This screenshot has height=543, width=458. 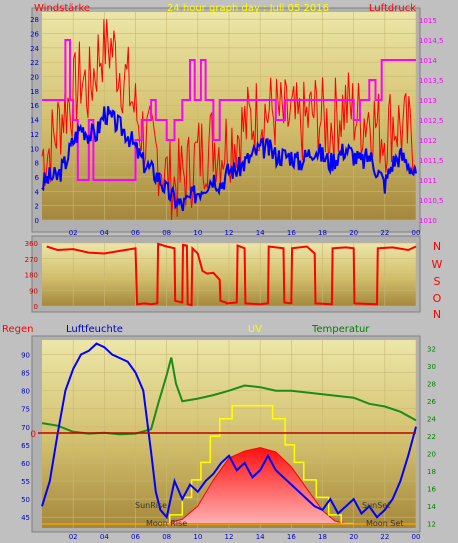 I want to click on humidity-axis-tick-label: 70, so click(x=25, y=428).